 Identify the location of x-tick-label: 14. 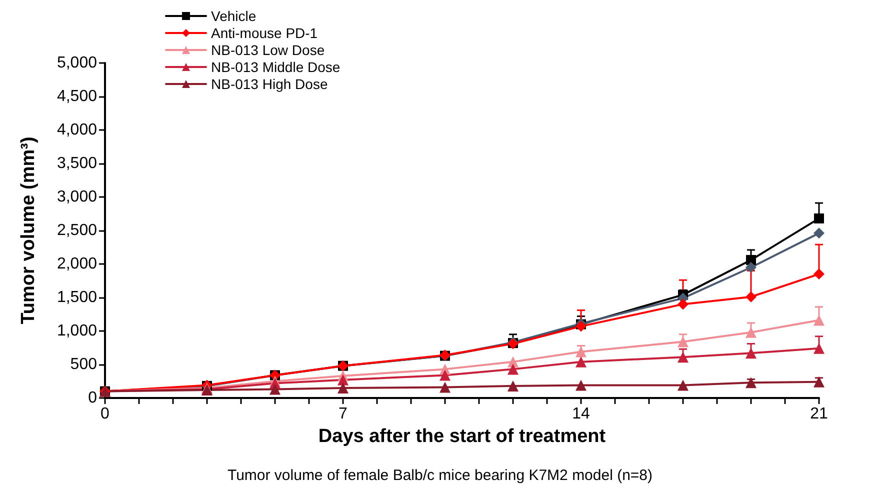
(581, 414).